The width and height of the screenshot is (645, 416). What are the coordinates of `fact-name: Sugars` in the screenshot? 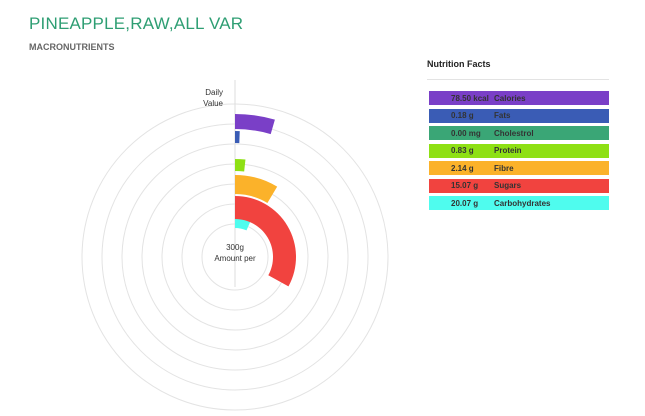 It's located at (508, 185).